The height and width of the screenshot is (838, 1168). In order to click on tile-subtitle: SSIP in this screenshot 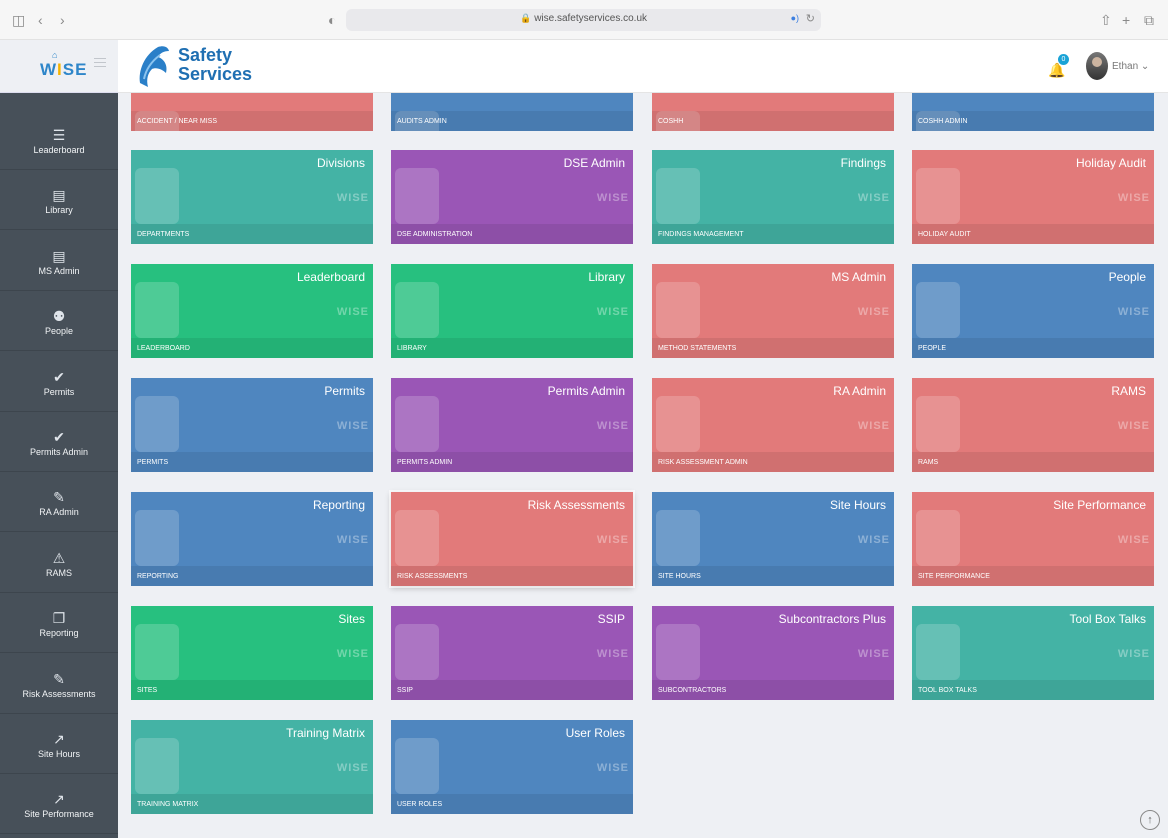, I will do `click(405, 690)`.